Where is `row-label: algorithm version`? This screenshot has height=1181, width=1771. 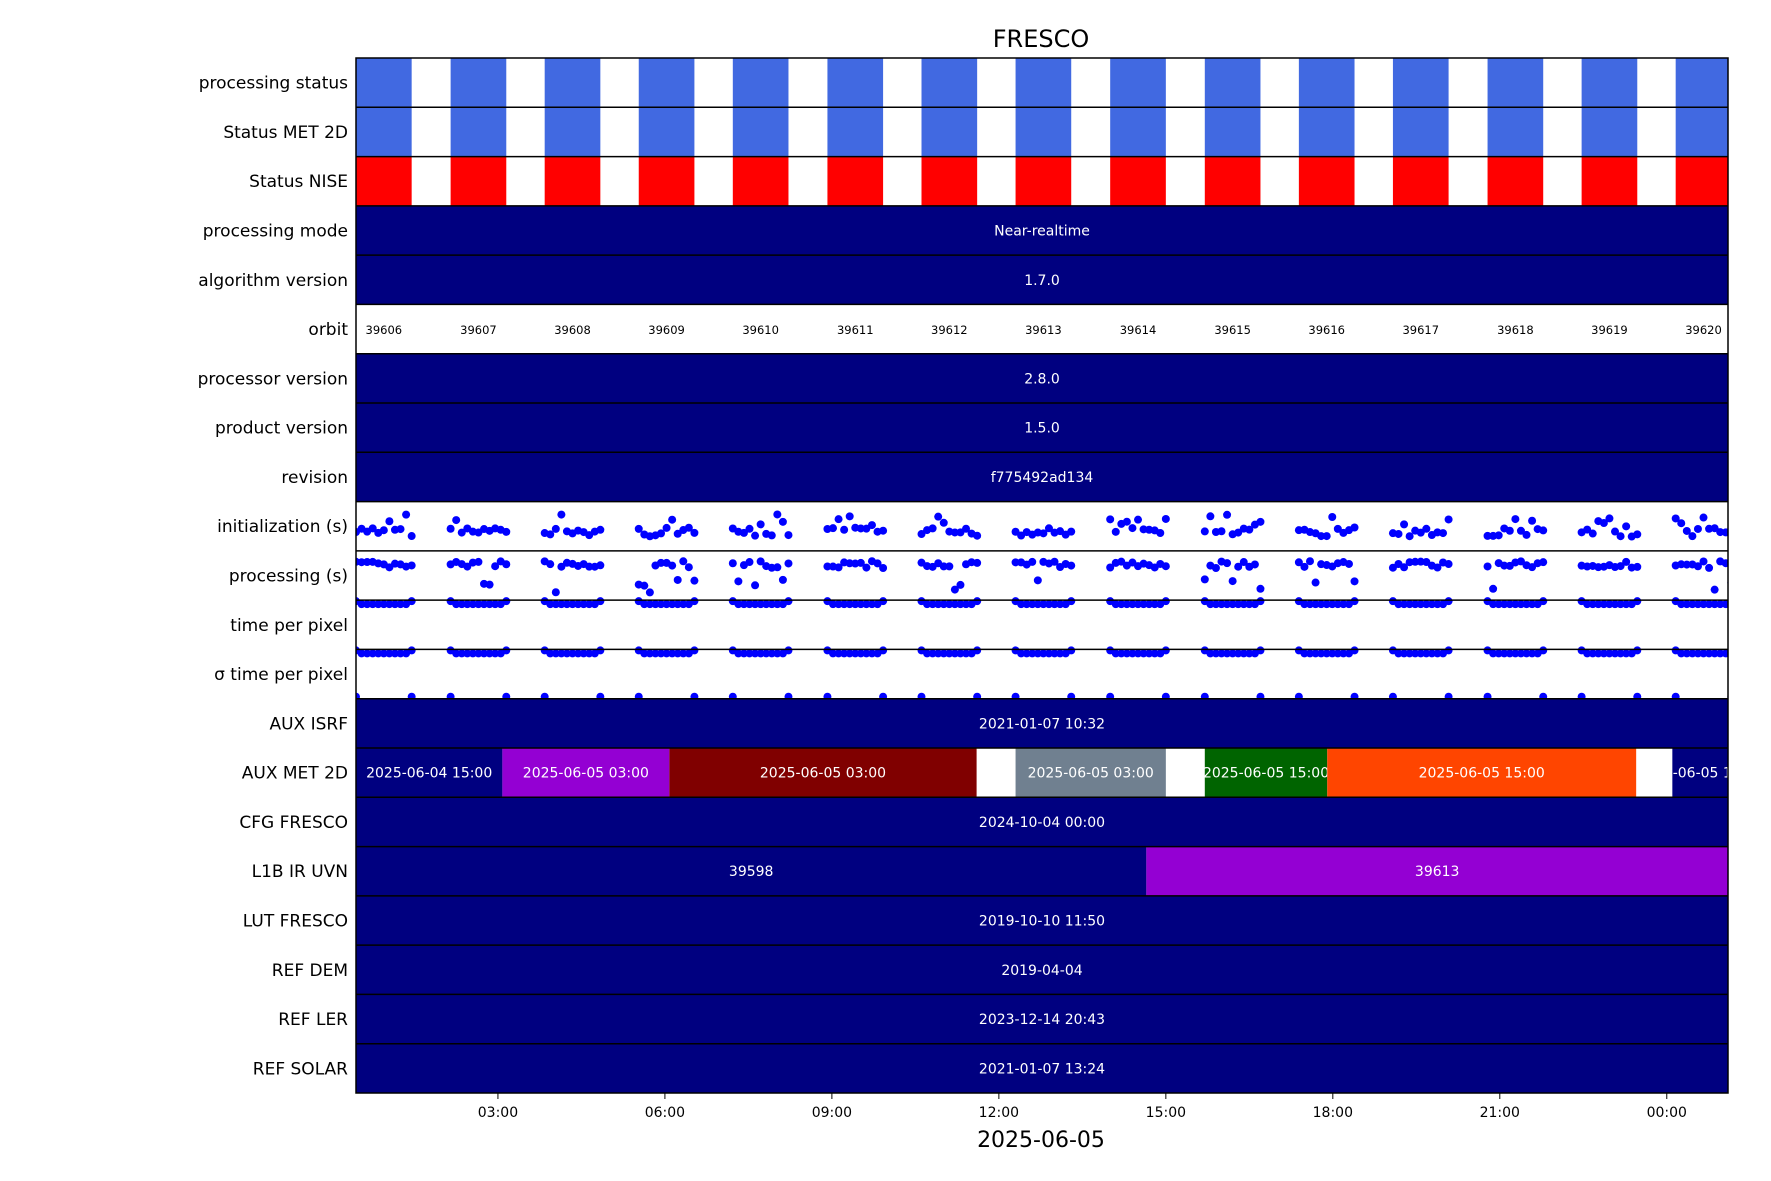
row-label: algorithm version is located at coordinates (273, 281).